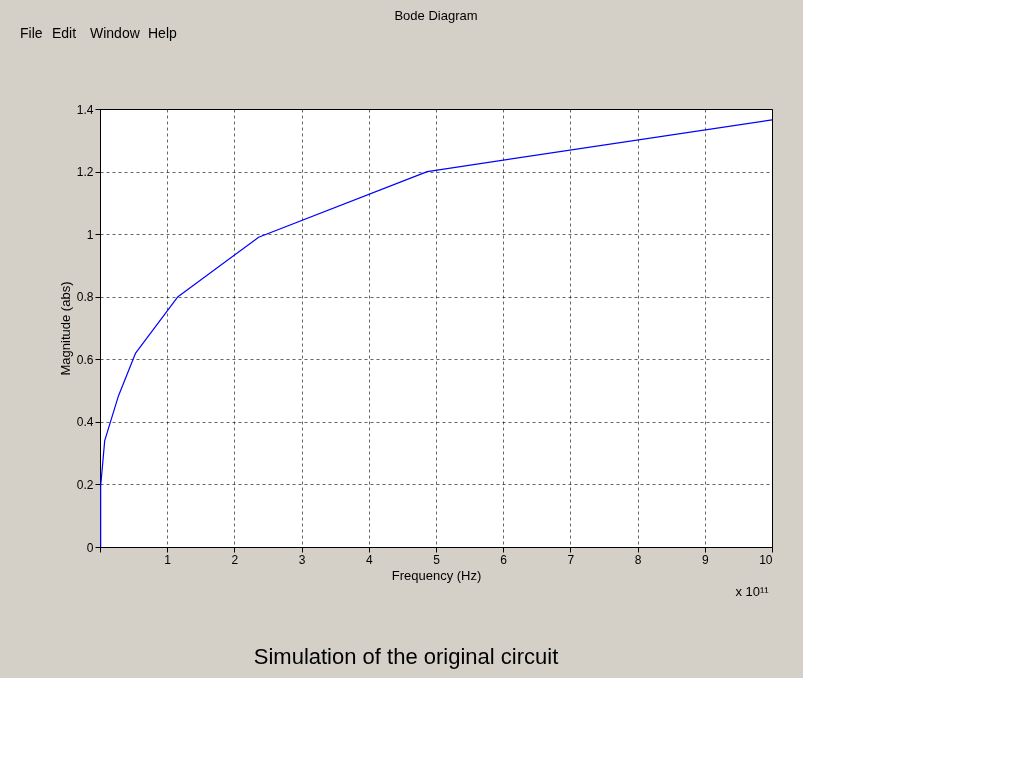  Describe the element at coordinates (85, 297) in the screenshot. I see `y-tick-label: 0.8` at that location.